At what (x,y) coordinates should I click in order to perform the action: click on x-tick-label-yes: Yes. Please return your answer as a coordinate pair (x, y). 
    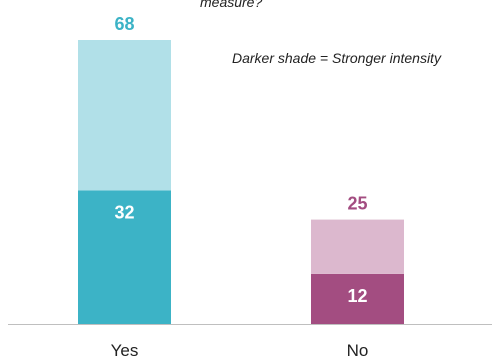
    Looking at the image, I should click on (125, 349).